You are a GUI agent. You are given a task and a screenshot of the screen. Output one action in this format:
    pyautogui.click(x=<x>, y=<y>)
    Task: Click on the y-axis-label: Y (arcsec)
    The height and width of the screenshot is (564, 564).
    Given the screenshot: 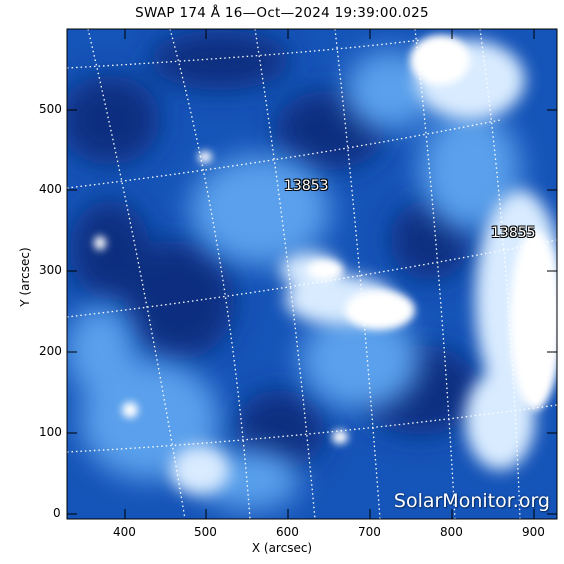 What is the action you would take?
    pyautogui.click(x=25, y=277)
    